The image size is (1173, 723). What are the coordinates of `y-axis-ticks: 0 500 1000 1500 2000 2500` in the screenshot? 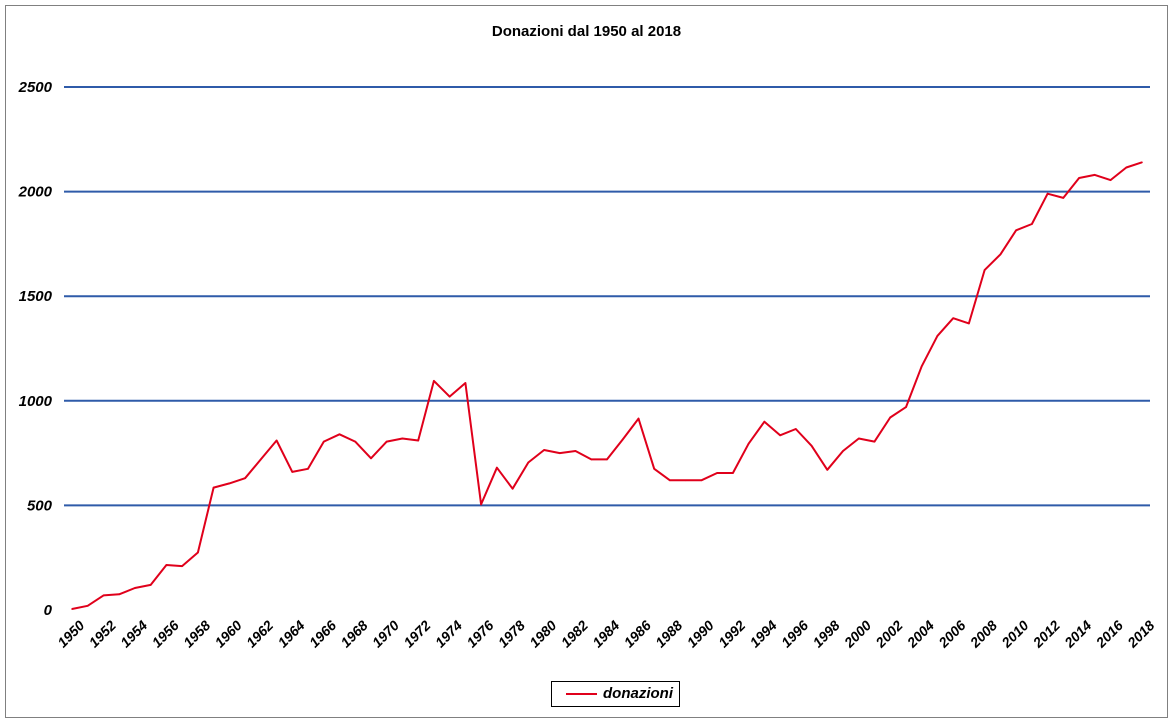 It's located at (35, 349).